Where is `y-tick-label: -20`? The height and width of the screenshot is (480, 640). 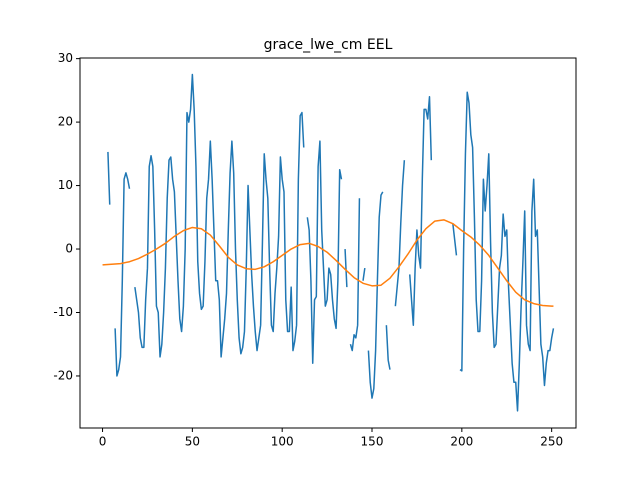
y-tick-label: -20 is located at coordinates (63, 375).